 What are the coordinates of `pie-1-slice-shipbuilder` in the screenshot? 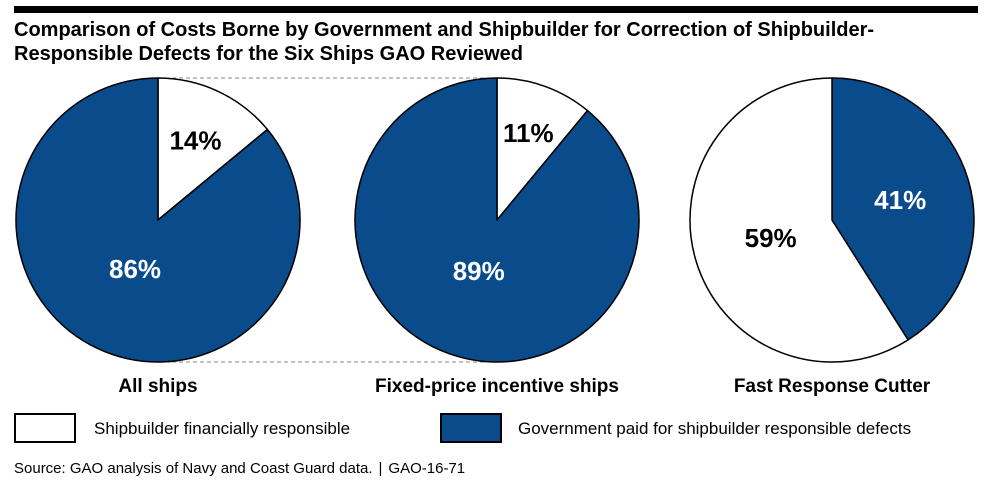 It's located at (213, 149).